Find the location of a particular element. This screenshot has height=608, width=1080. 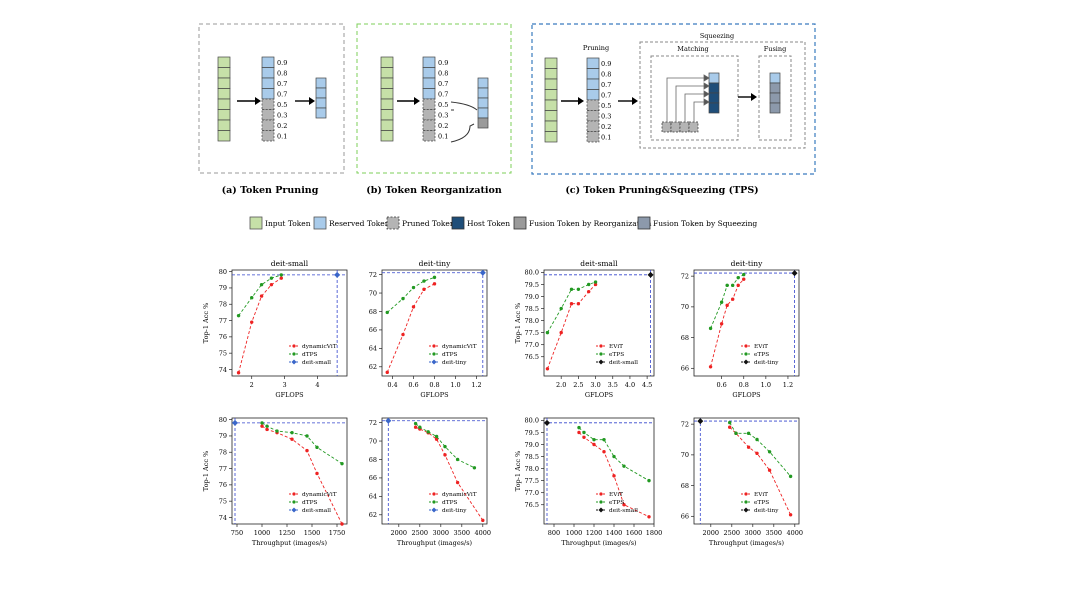

x-tick-label: 2.0 is located at coordinates (561, 385).